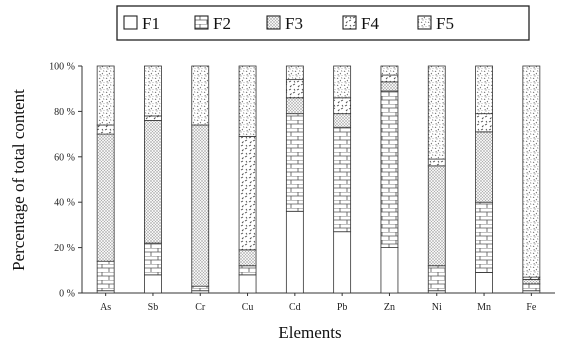 The image size is (563, 347). Describe the element at coordinates (153, 307) in the screenshot. I see `x-tick-label: Sb` at that location.